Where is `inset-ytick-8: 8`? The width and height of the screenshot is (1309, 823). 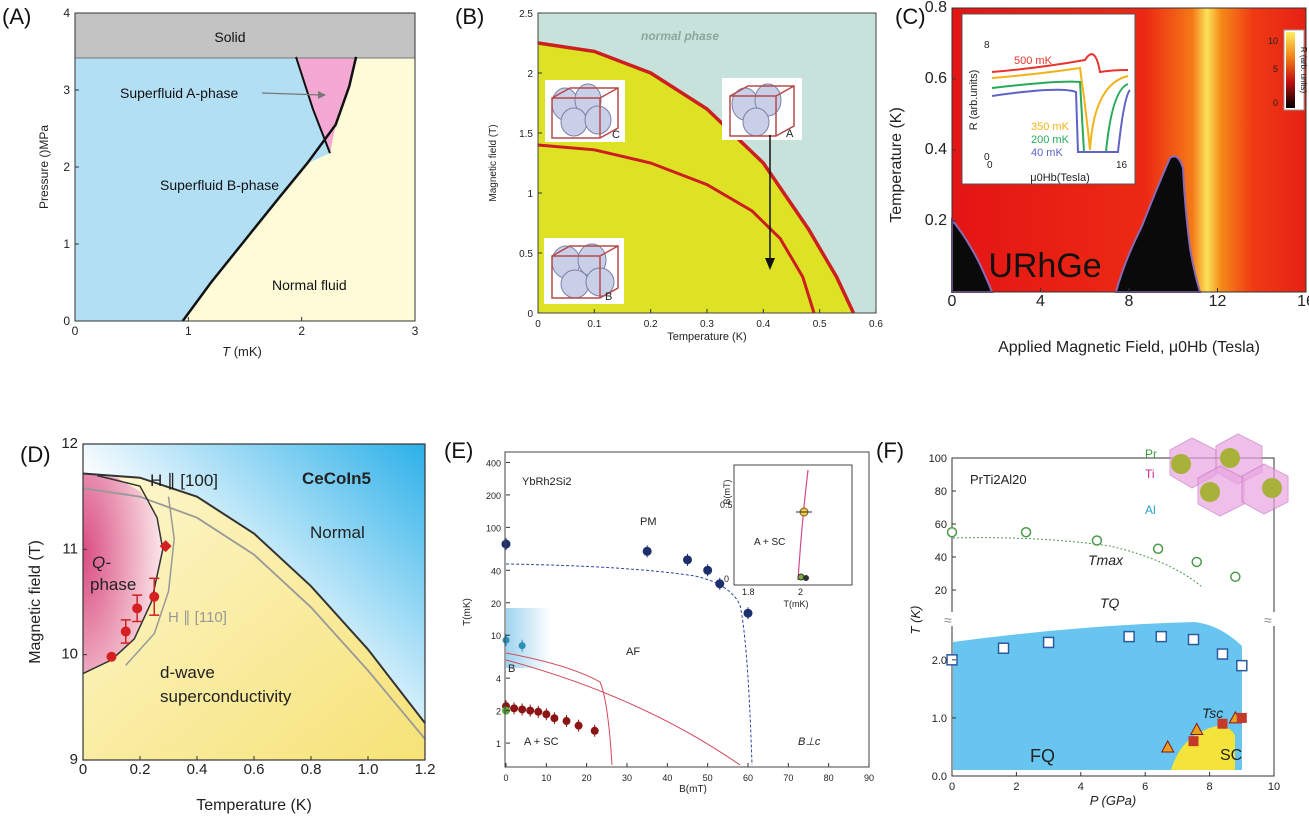
inset-ytick-8: 8 is located at coordinates (987, 45).